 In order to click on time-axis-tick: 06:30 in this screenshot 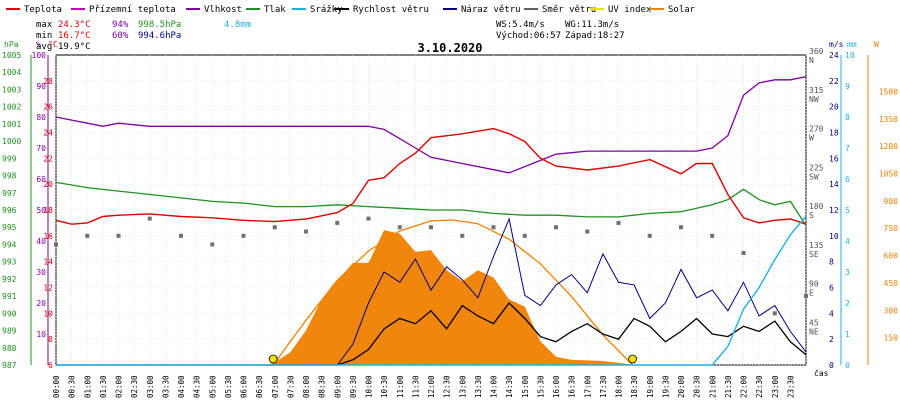, I will do `click(259, 386)`.